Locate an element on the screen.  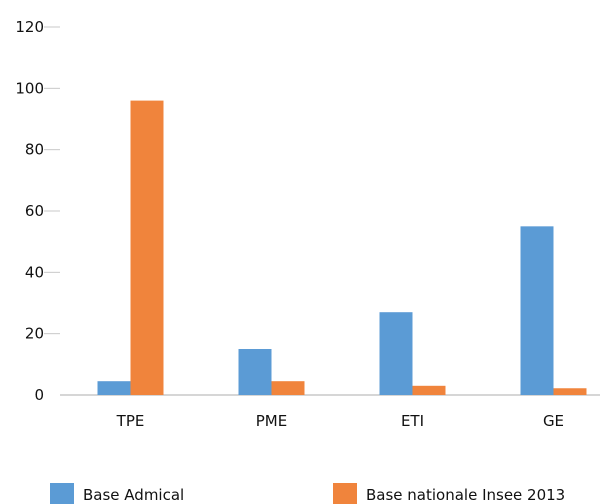
legend-label: Base Admical is located at coordinates (133, 495).